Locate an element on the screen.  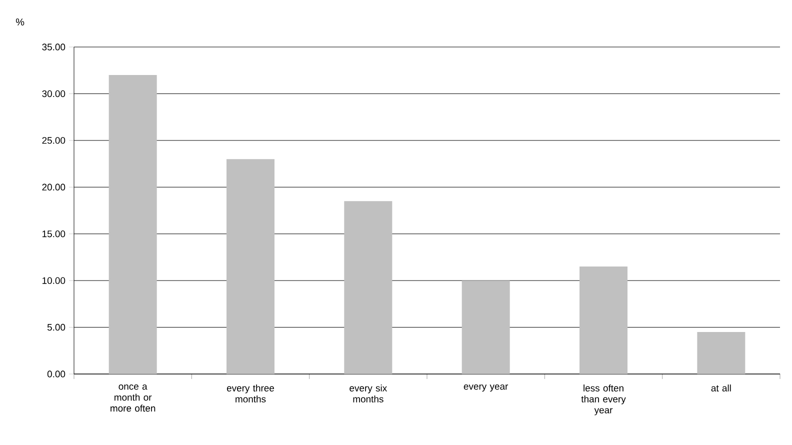
y-tick-label: 20.00 is located at coordinates (54, 187).